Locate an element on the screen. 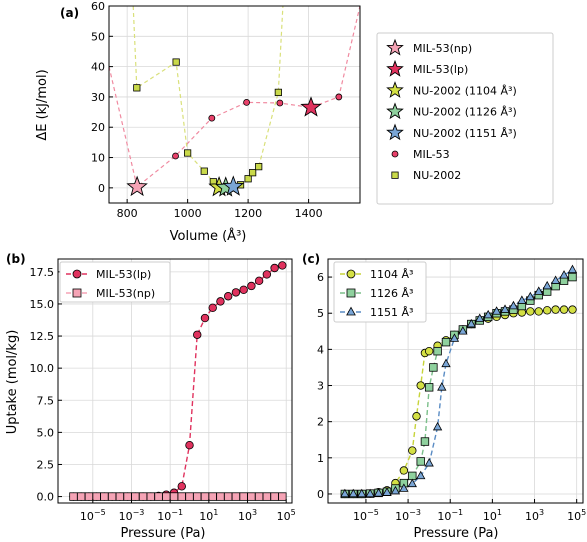 This screenshot has height=542, width=587. panel-c-xtick-label: 10⁻¹ is located at coordinates (450, 515).